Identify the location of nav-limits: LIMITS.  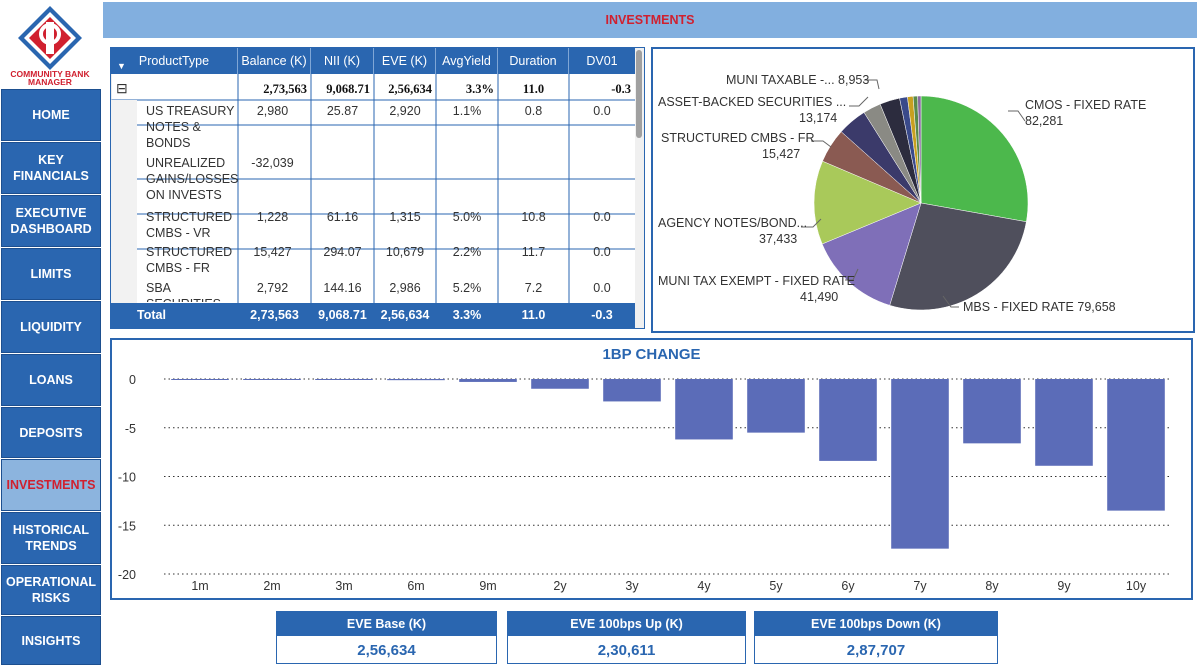
(51, 274).